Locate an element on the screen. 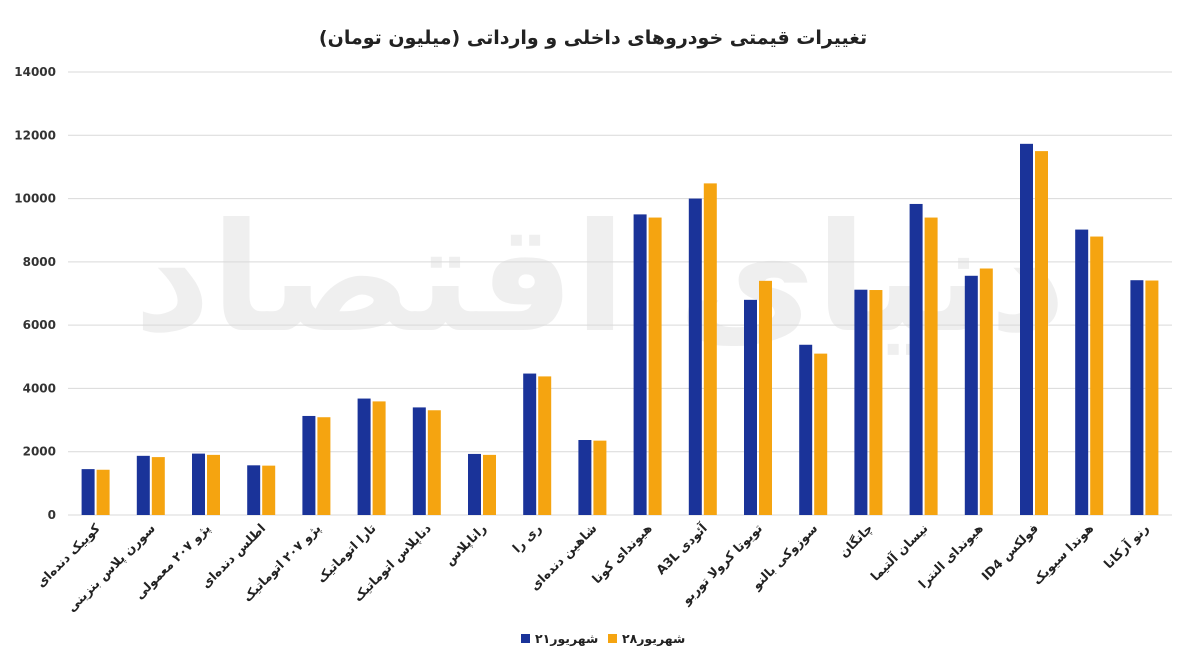 This screenshot has height=672, width=1200. legend-label: ۲۸شهریور is located at coordinates (653, 638).